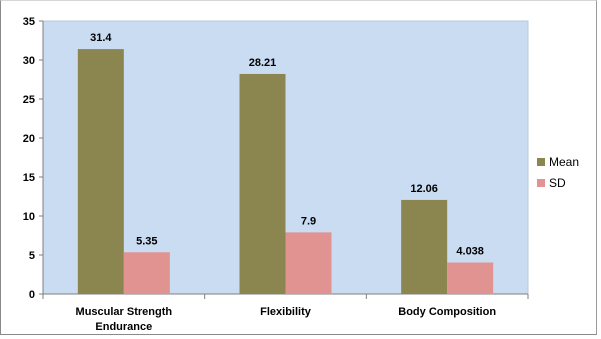 This screenshot has height=339, width=601. Describe the element at coordinates (470, 252) in the screenshot. I see `data-label: 4.038` at that location.